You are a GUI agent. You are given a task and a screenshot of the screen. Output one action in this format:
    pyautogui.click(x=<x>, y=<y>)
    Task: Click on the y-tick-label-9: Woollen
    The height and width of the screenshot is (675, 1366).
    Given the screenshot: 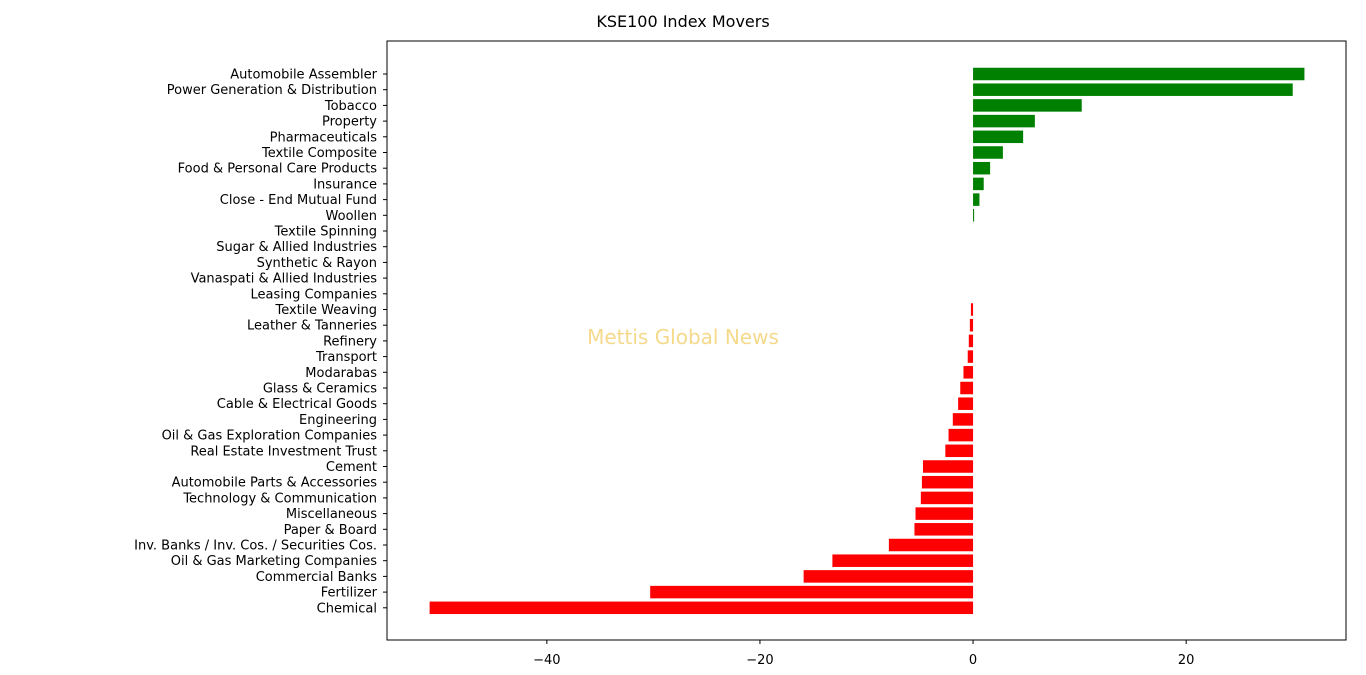 What is the action you would take?
    pyautogui.click(x=351, y=216)
    